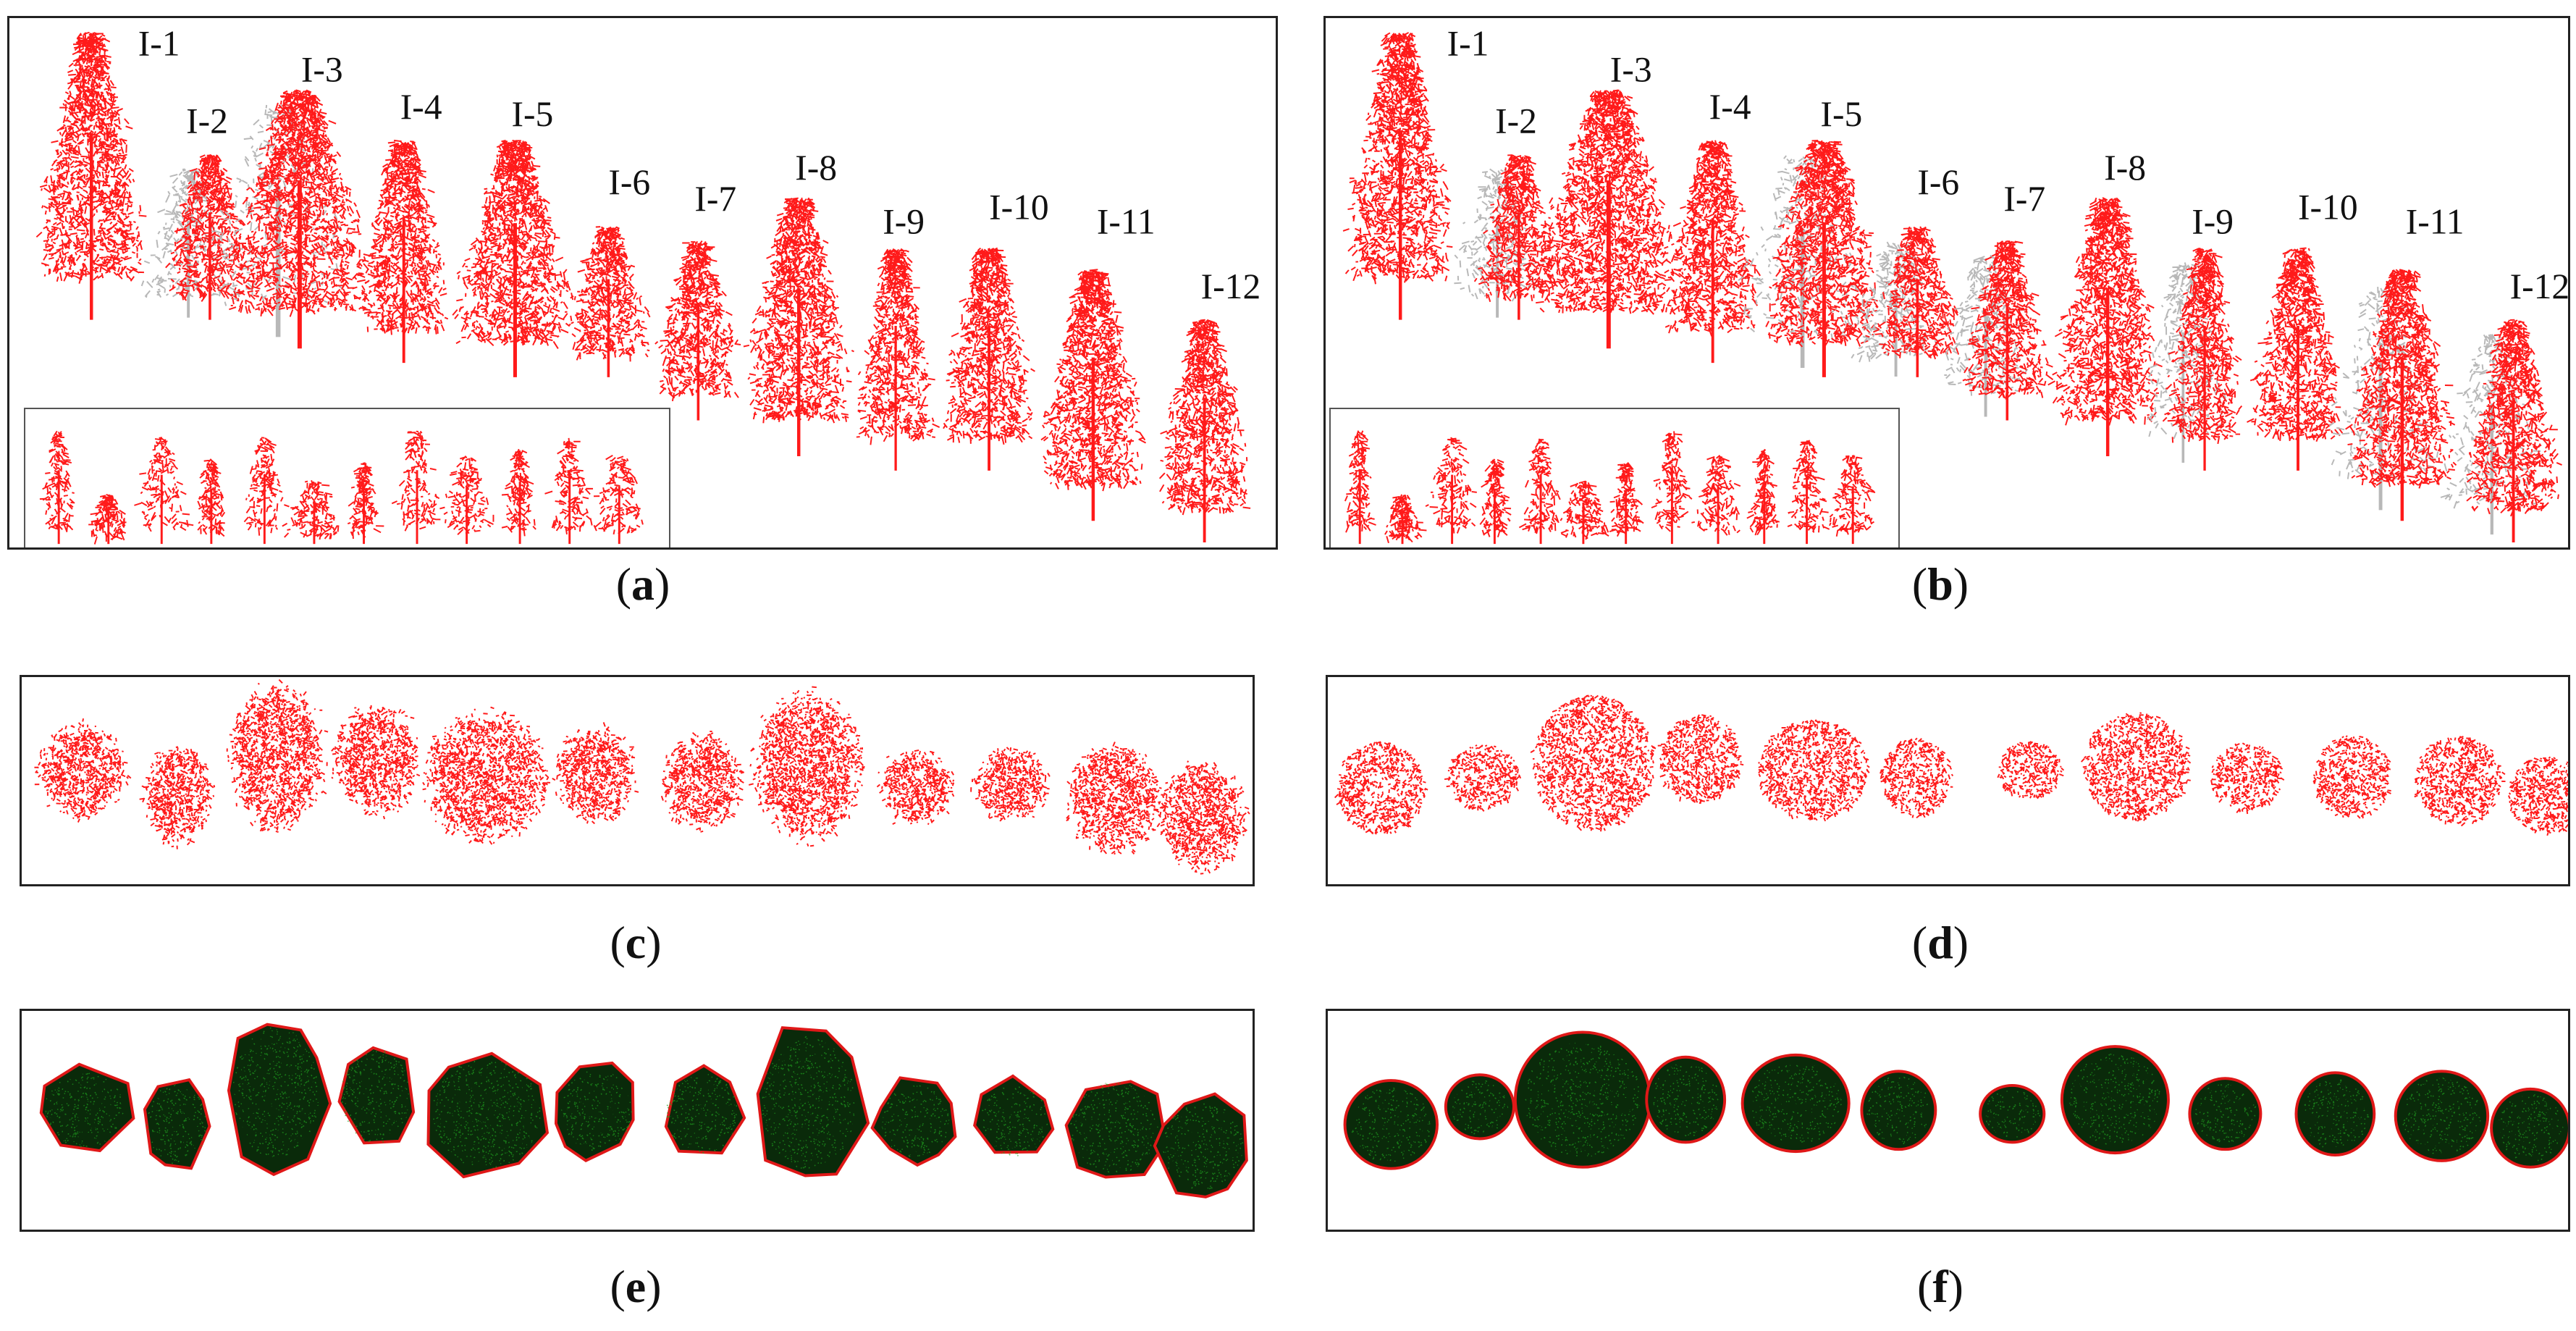 The image size is (2576, 1331). Describe the element at coordinates (1940, 584) in the screenshot. I see `caption-b: (b)` at that location.